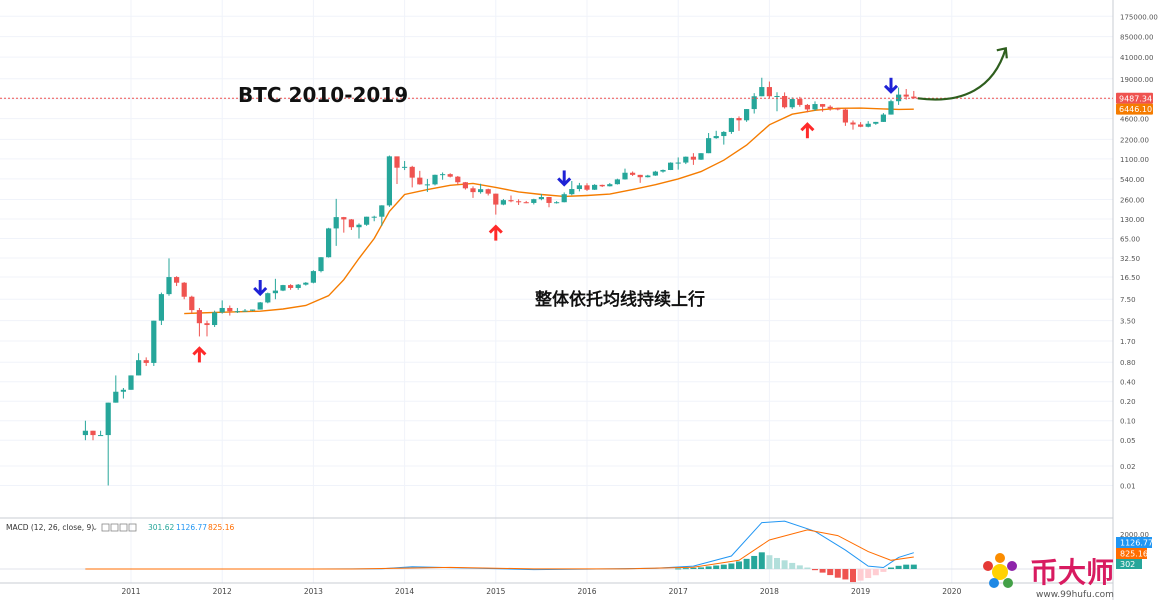 The image size is (1162, 600). Describe the element at coordinates (132, 527) in the screenshot. I see `more-icon` at that location.